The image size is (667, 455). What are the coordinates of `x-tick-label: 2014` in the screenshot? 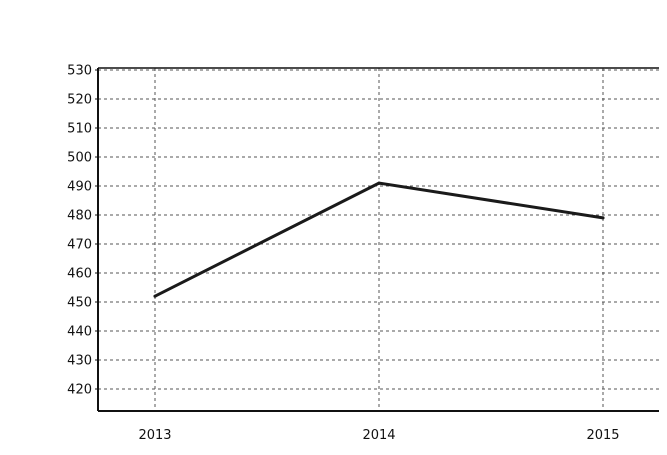 It's located at (378, 435).